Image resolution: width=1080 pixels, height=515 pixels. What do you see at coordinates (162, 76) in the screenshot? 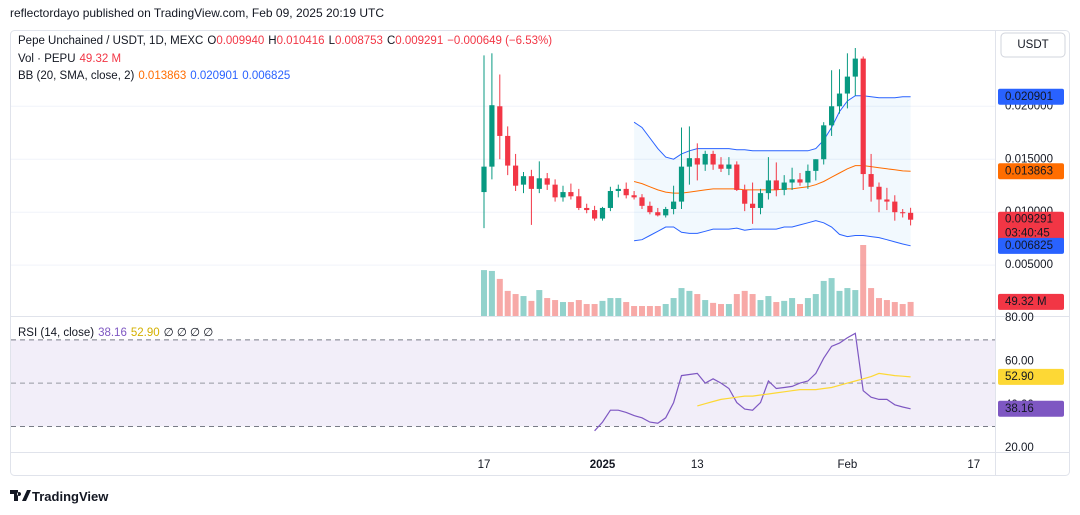
I see `bb-value: 0.013863` at bounding box center [162, 76].